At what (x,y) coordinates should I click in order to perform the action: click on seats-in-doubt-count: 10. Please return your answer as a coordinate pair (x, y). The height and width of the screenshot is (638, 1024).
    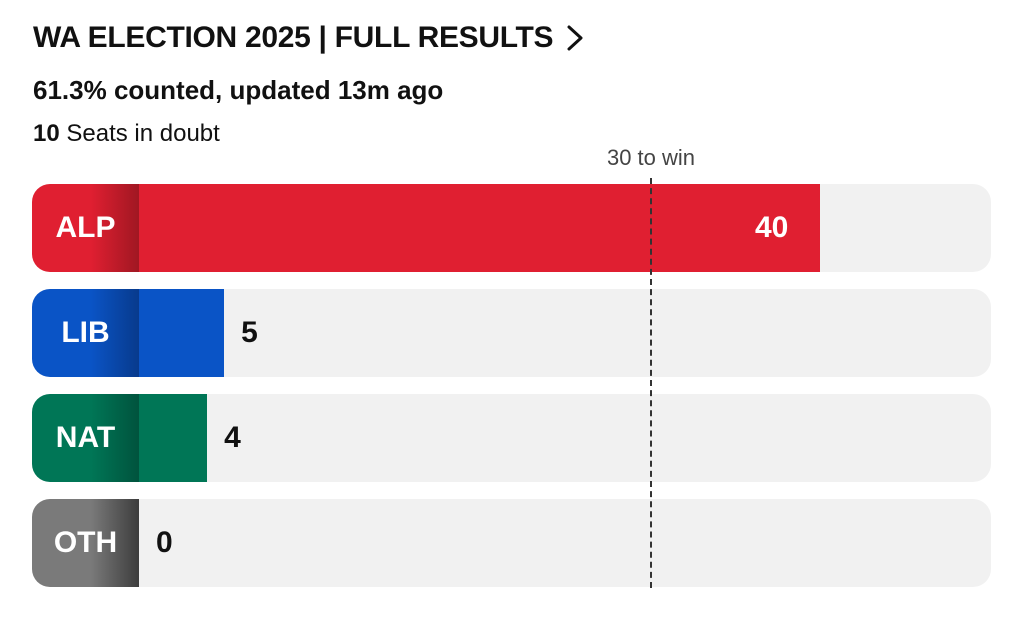
    Looking at the image, I should click on (46, 133).